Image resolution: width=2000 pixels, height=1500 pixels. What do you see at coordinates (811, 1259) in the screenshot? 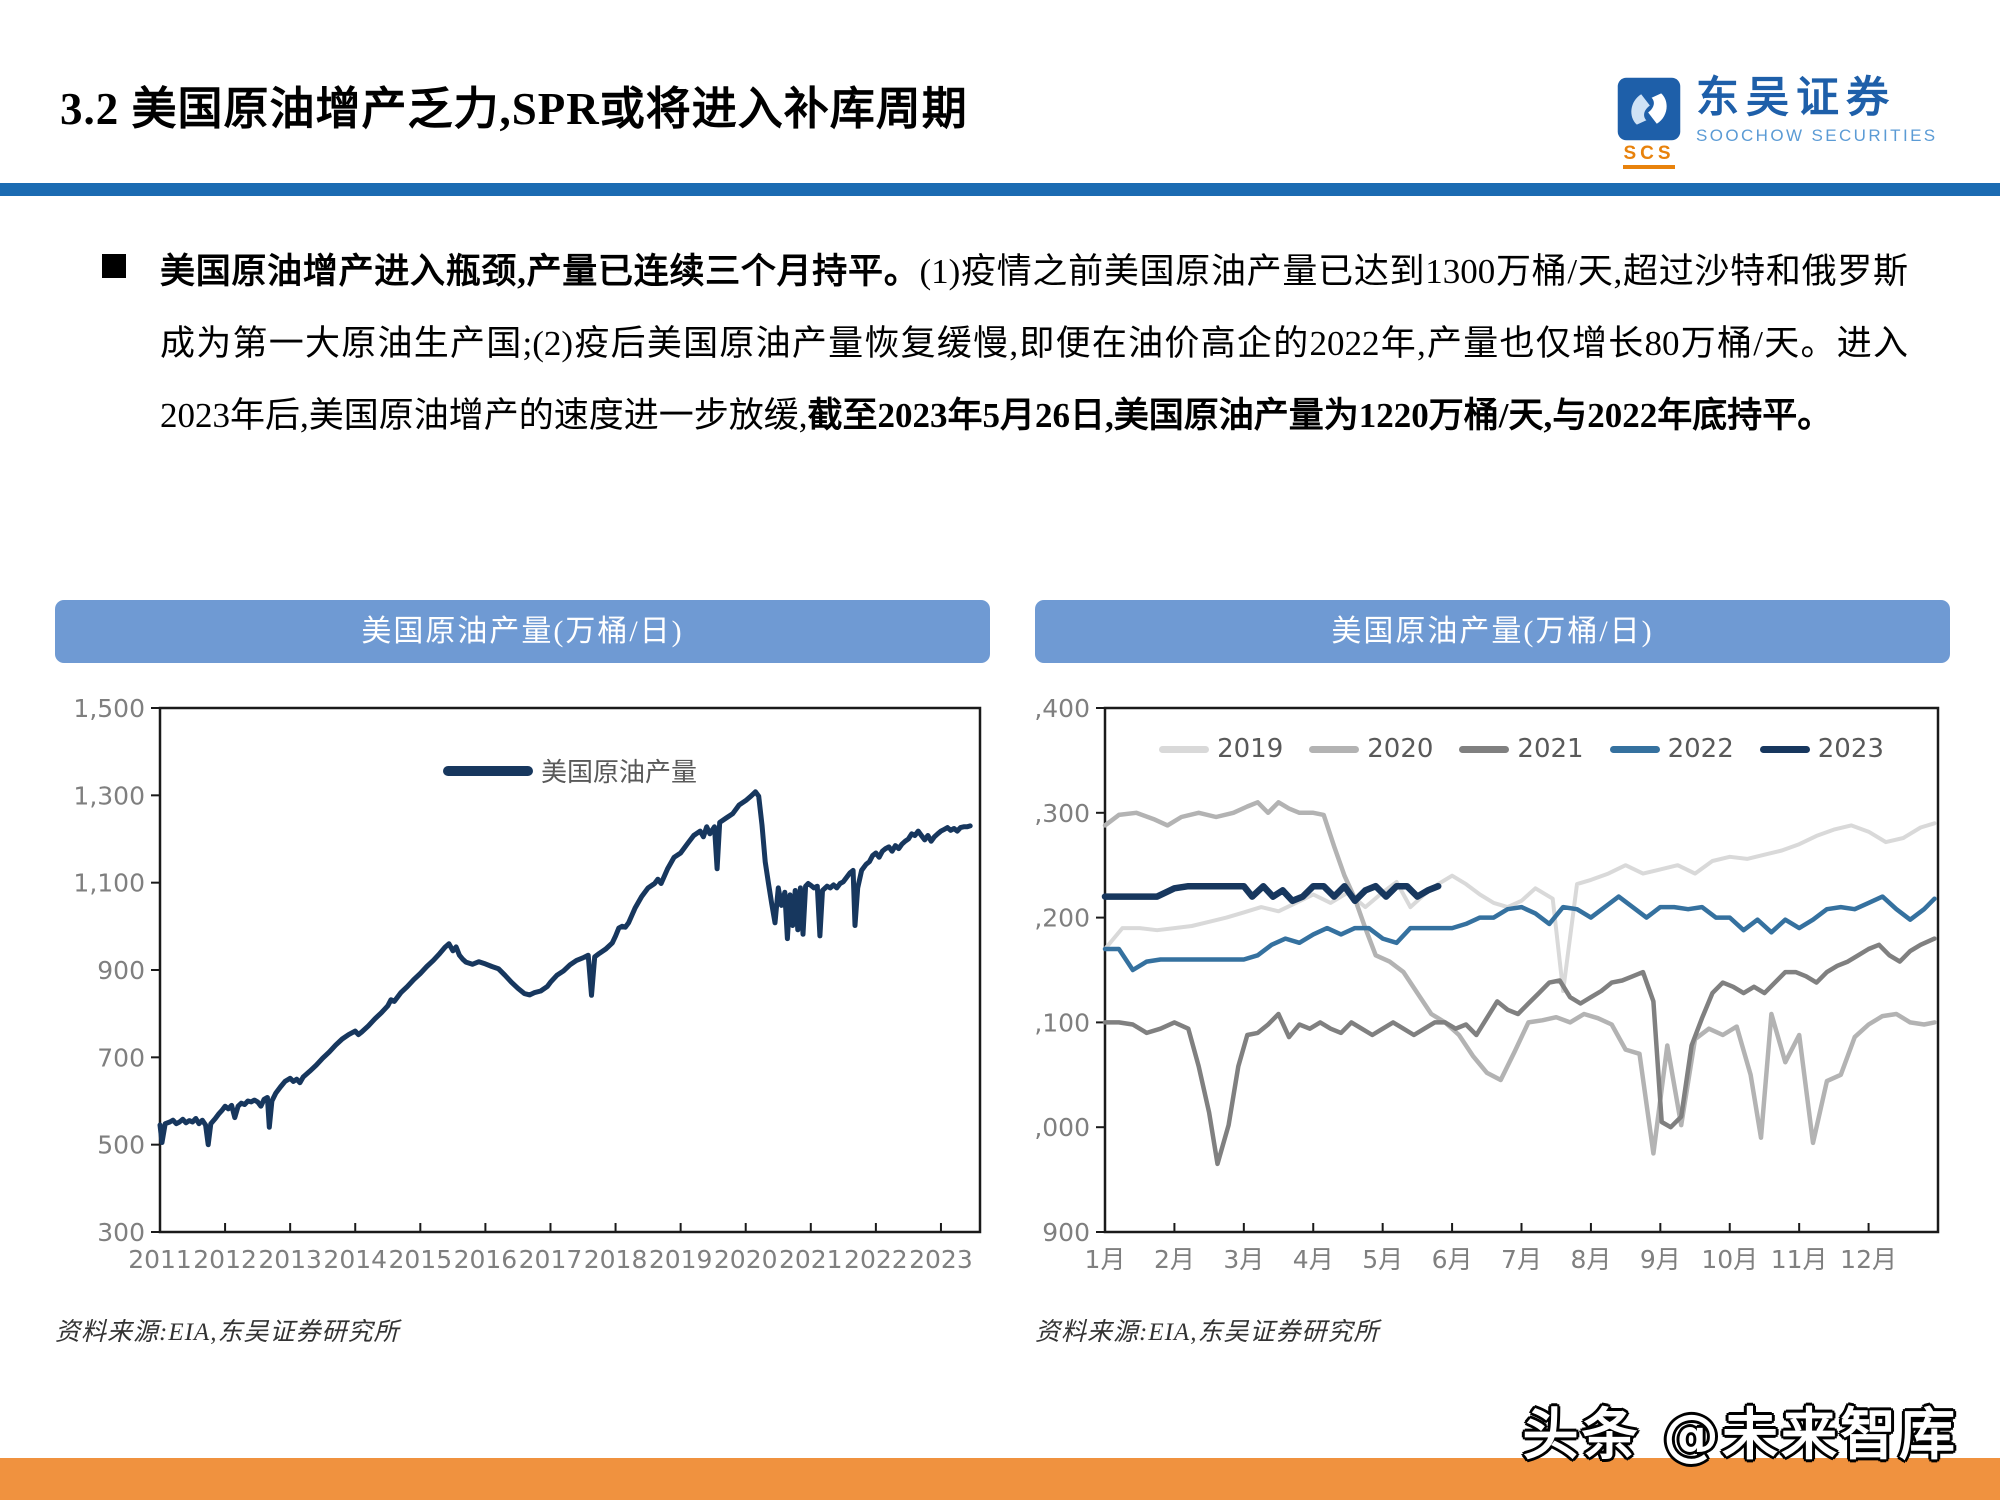
I see `svg-text: 2021` at bounding box center [811, 1259].